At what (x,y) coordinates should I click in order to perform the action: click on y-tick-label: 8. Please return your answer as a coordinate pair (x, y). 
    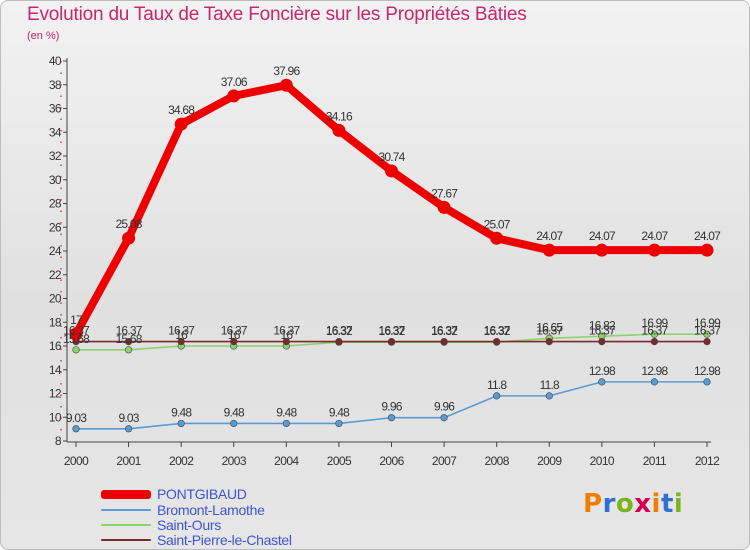
    Looking at the image, I should click on (58, 441).